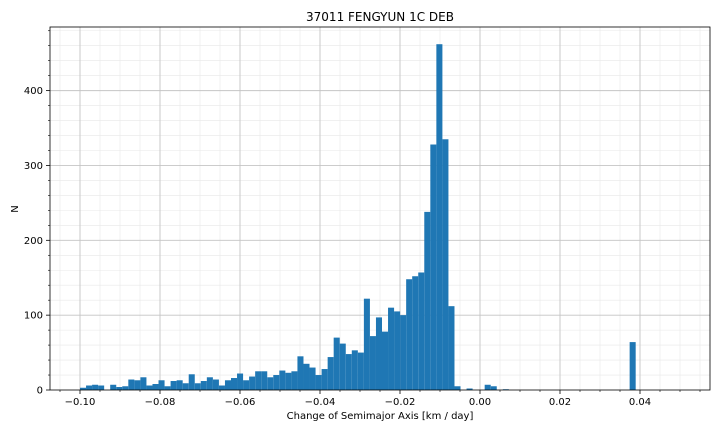  I want to click on y-axis-title: N, so click(15, 208).